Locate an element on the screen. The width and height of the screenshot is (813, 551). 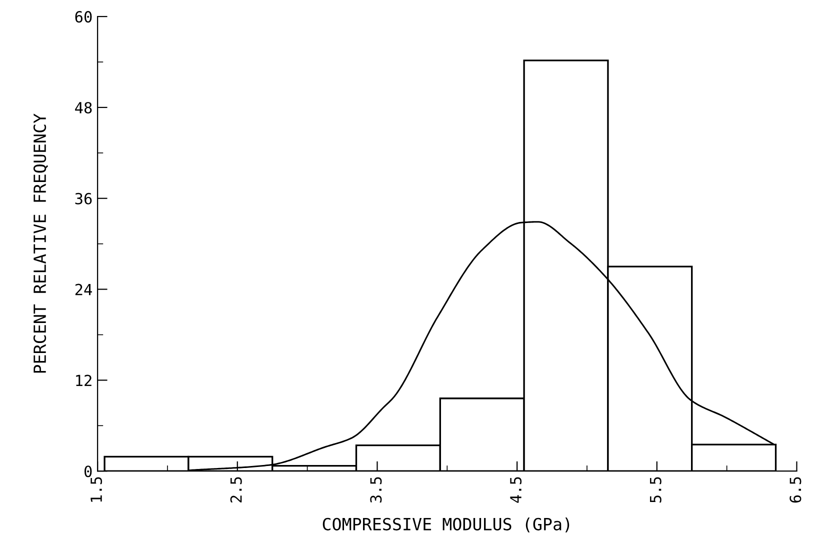
x-tick-label: 5.5 is located at coordinates (656, 489).